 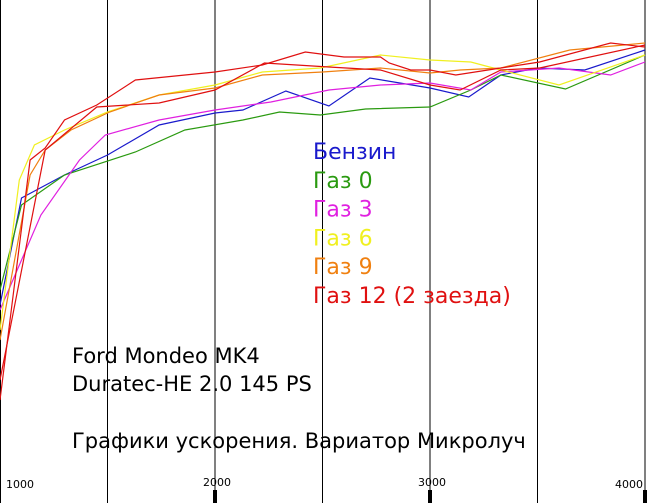 I want to click on legend-label: Газ 9, so click(x=343, y=267).